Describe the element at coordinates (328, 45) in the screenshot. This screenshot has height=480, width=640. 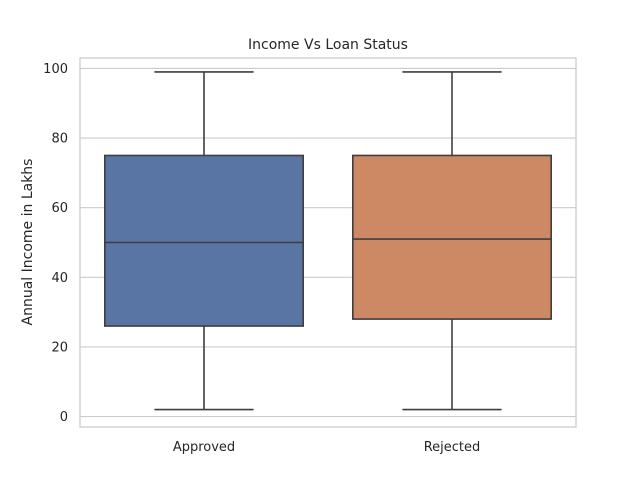
I see `chart-title: Income Vs Loan Status` at that location.